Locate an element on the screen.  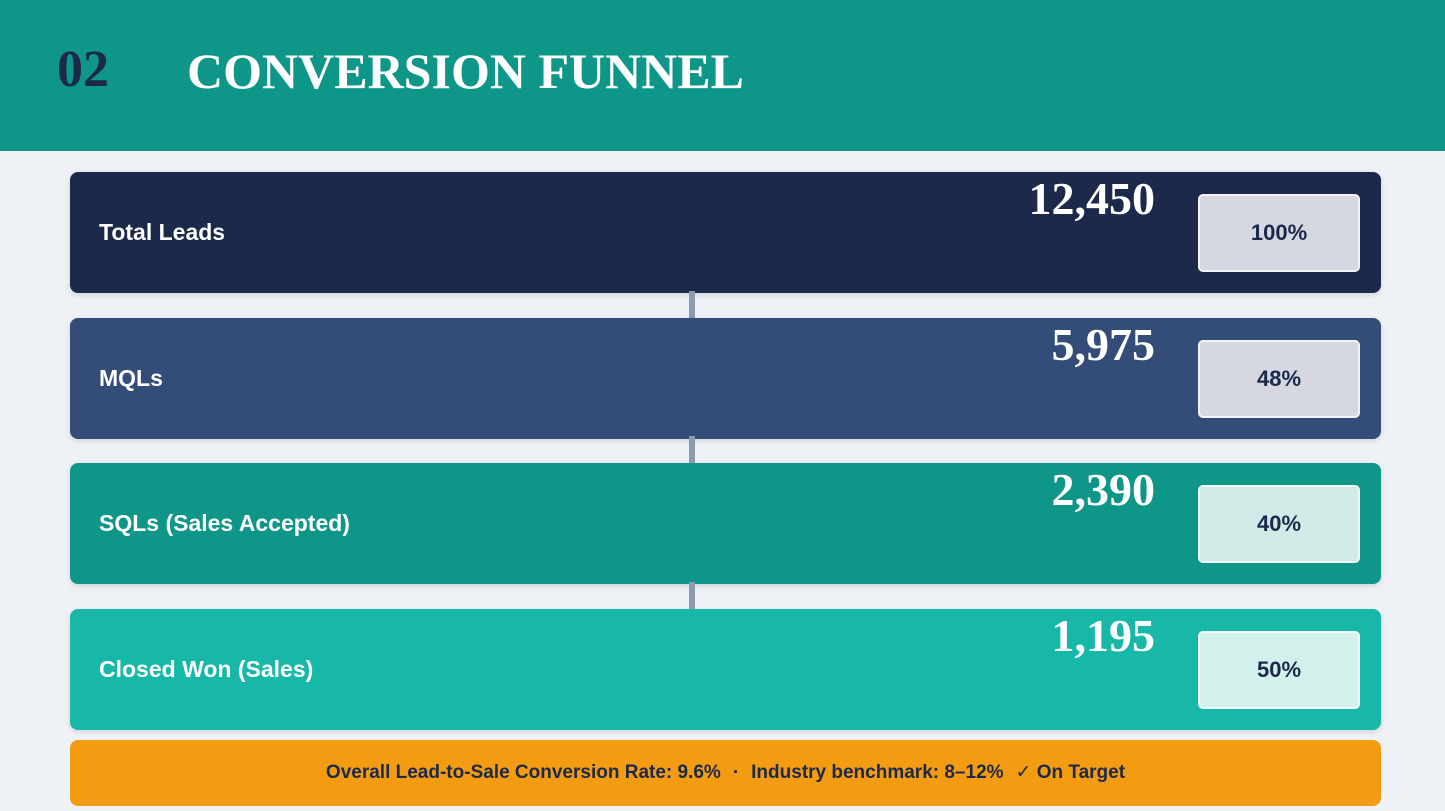
stage-label: Closed Won (Sales) is located at coordinates (206, 668).